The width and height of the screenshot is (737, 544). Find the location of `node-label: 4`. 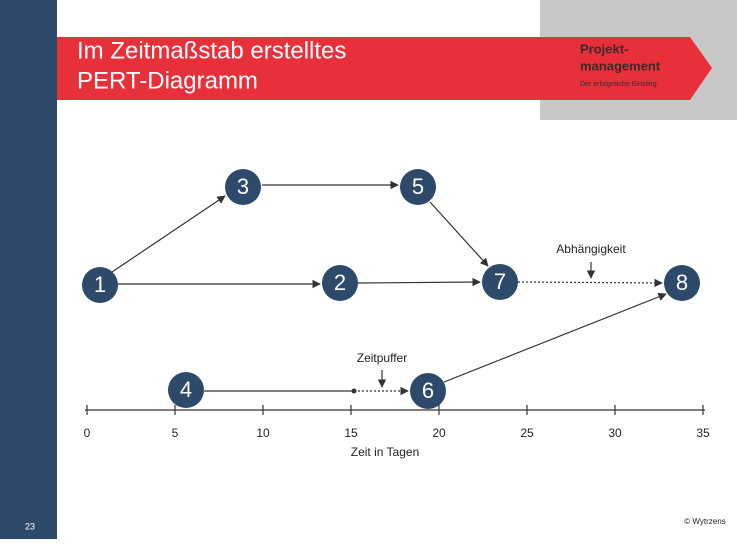

node-label: 4 is located at coordinates (186, 389).